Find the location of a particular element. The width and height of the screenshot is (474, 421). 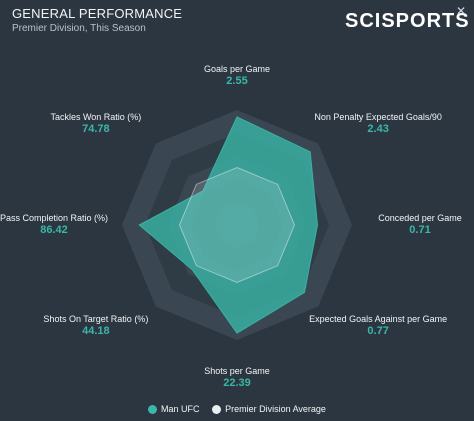

legend-item-average: Premier Division Average is located at coordinates (269, 409).